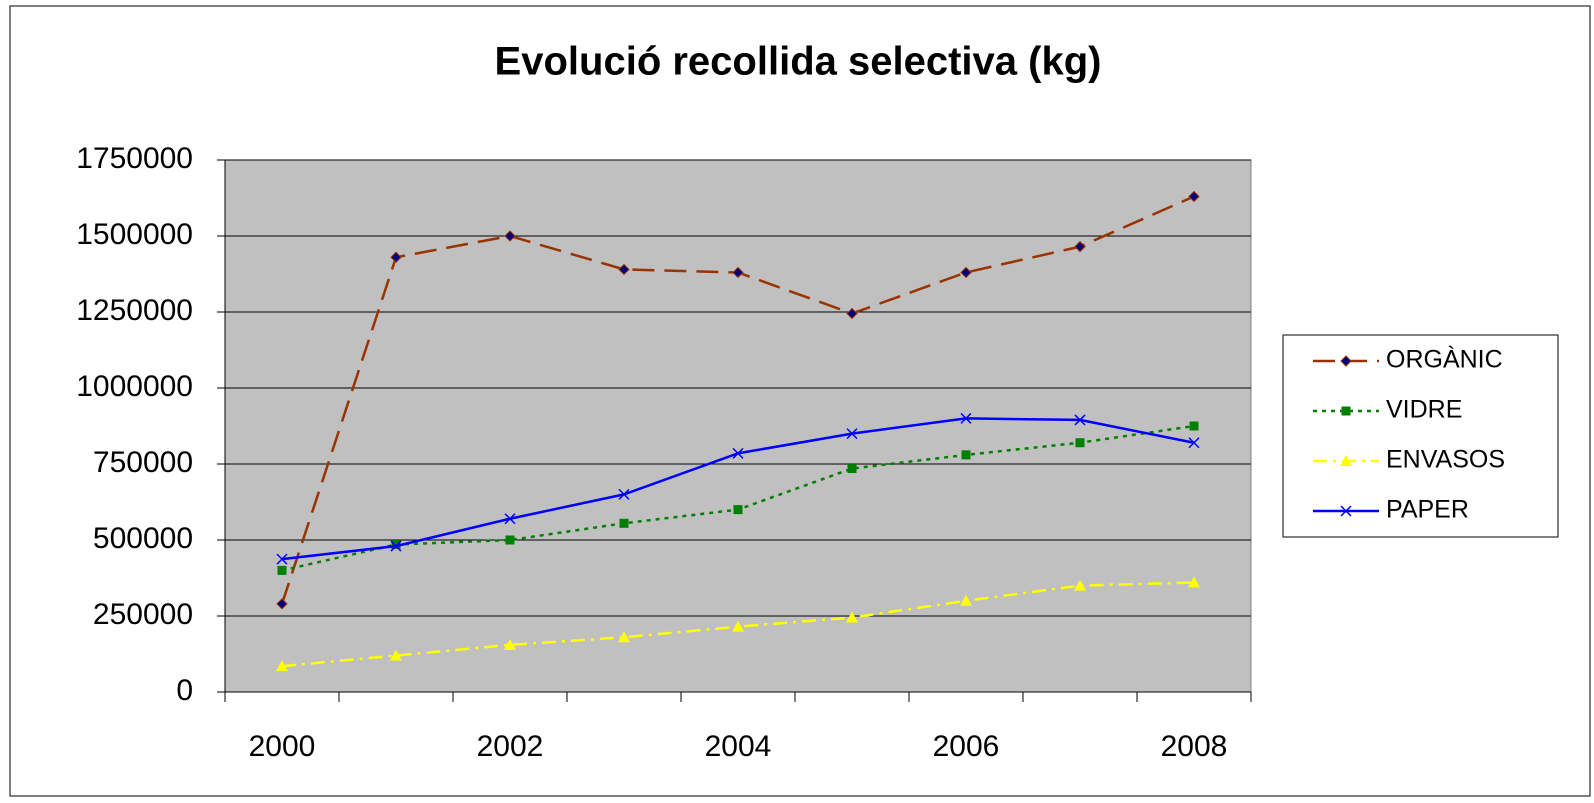 The image size is (1594, 803). Describe the element at coordinates (738, 746) in the screenshot. I see `x-tick-label: 2004` at that location.